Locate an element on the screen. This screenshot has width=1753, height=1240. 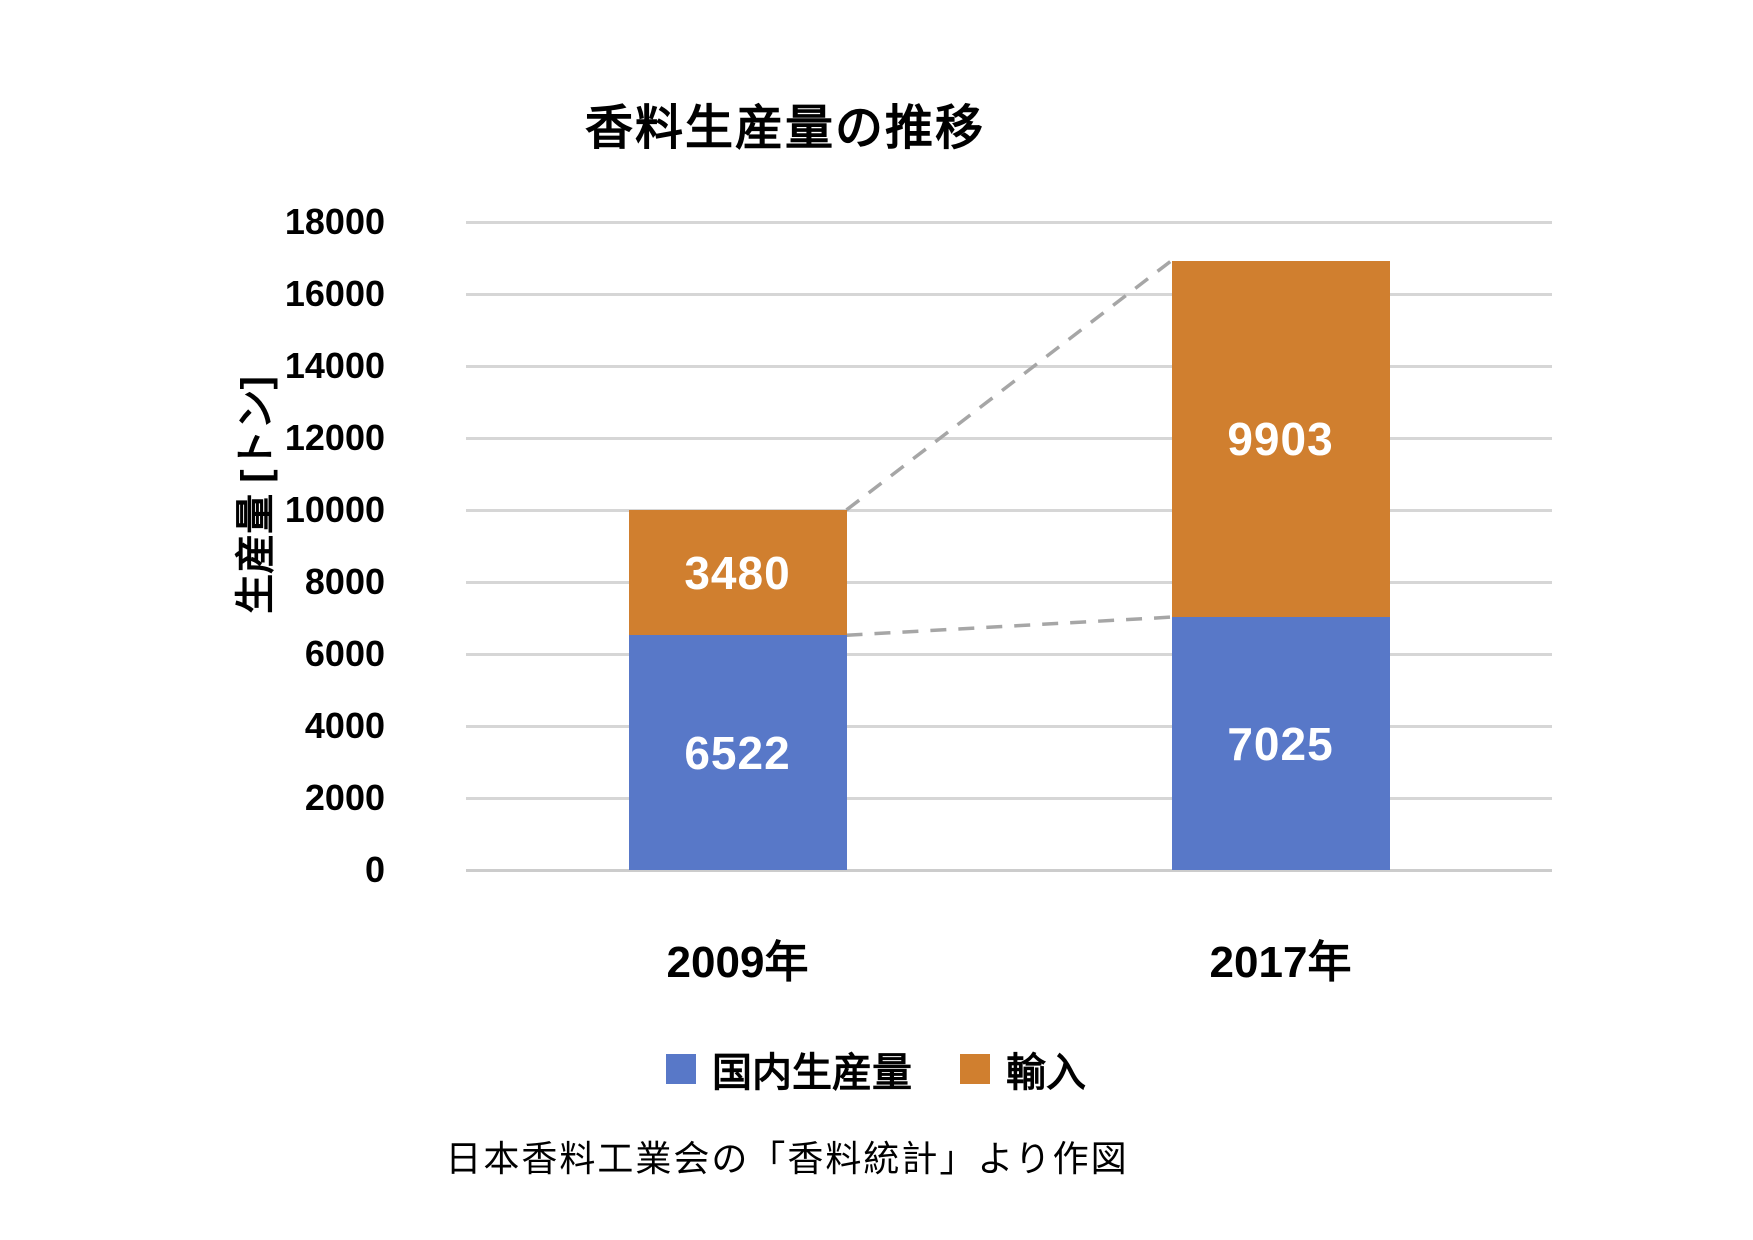
y-tick-label-2000: 2000 is located at coordinates (344, 797).